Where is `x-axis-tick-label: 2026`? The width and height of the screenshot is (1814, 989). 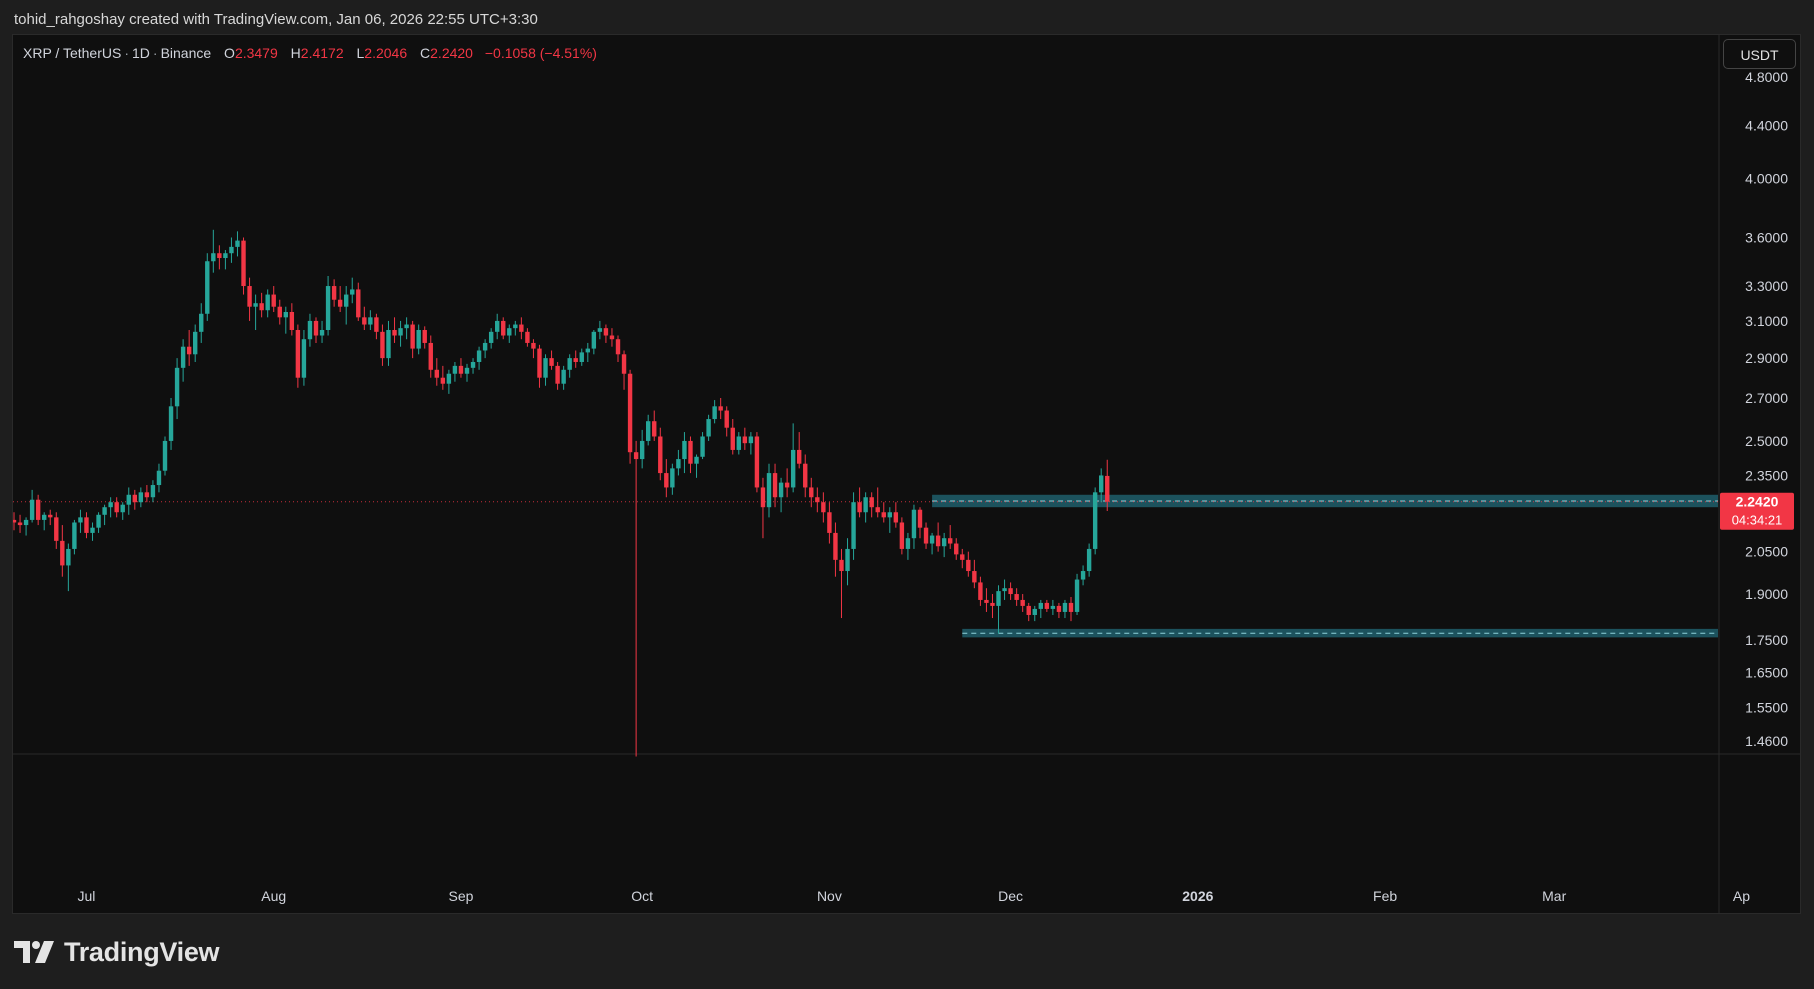 x-axis-tick-label: 2026 is located at coordinates (1197, 896).